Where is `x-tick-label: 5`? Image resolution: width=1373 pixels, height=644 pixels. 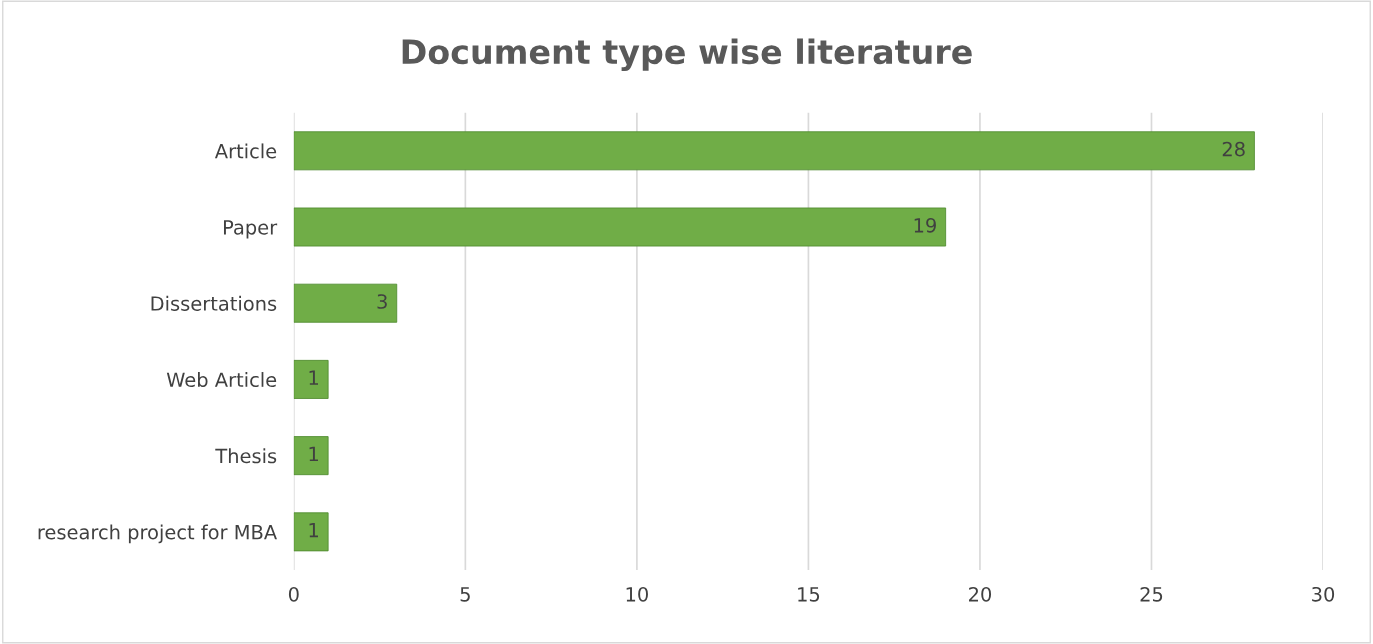
x-tick-label: 5 is located at coordinates (465, 594).